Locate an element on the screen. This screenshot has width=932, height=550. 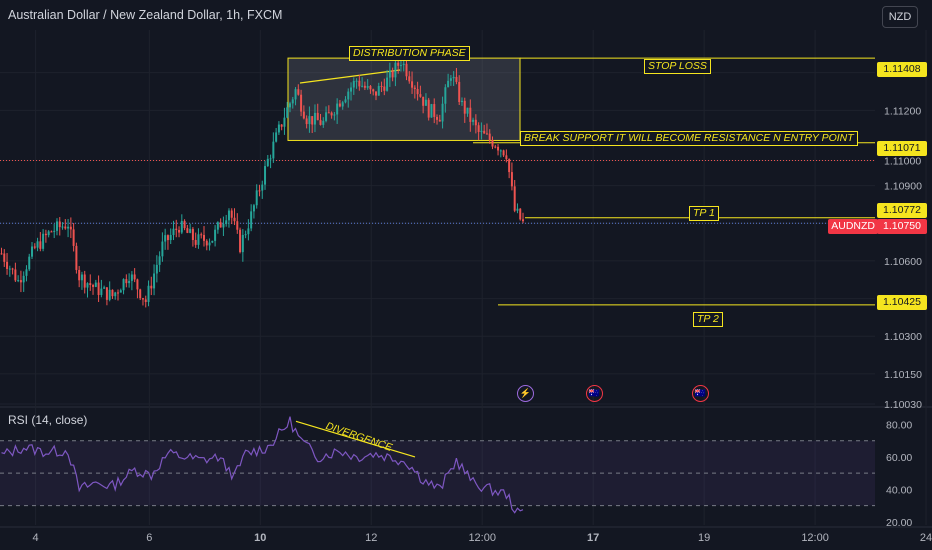
tp1-label: TP 1 is located at coordinates (704, 213).